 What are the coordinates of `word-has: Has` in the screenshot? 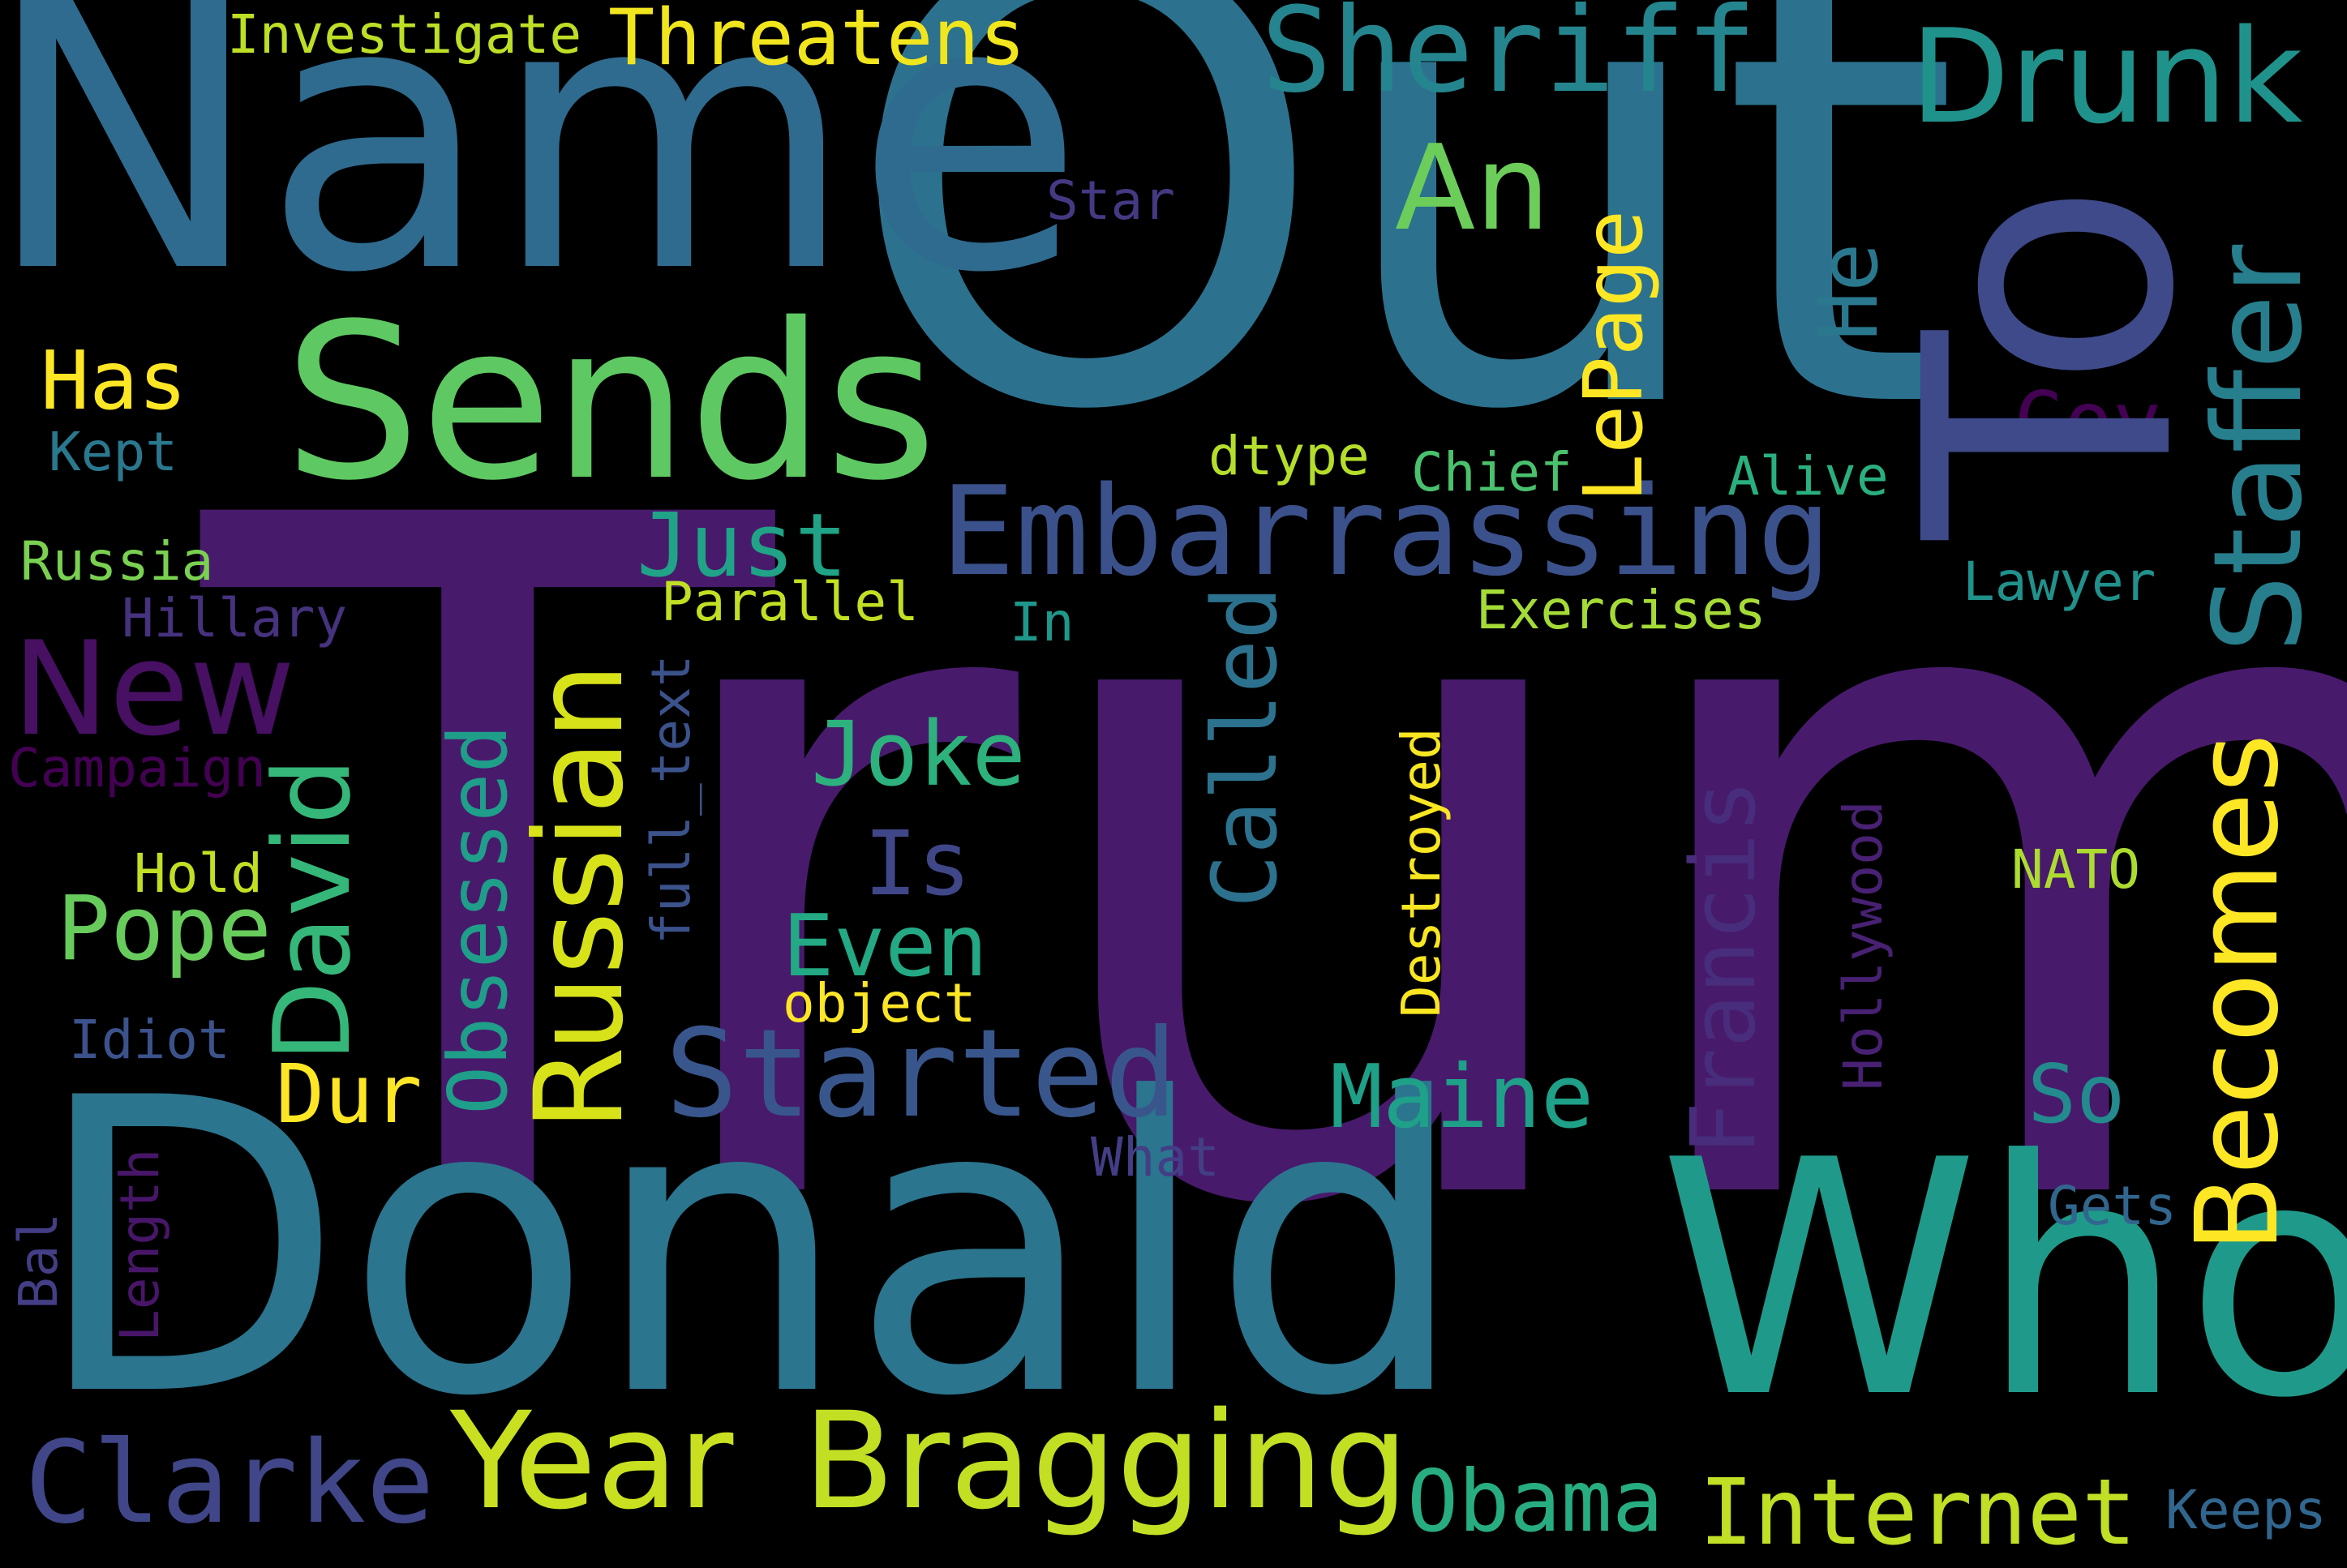 It's located at (114, 380).